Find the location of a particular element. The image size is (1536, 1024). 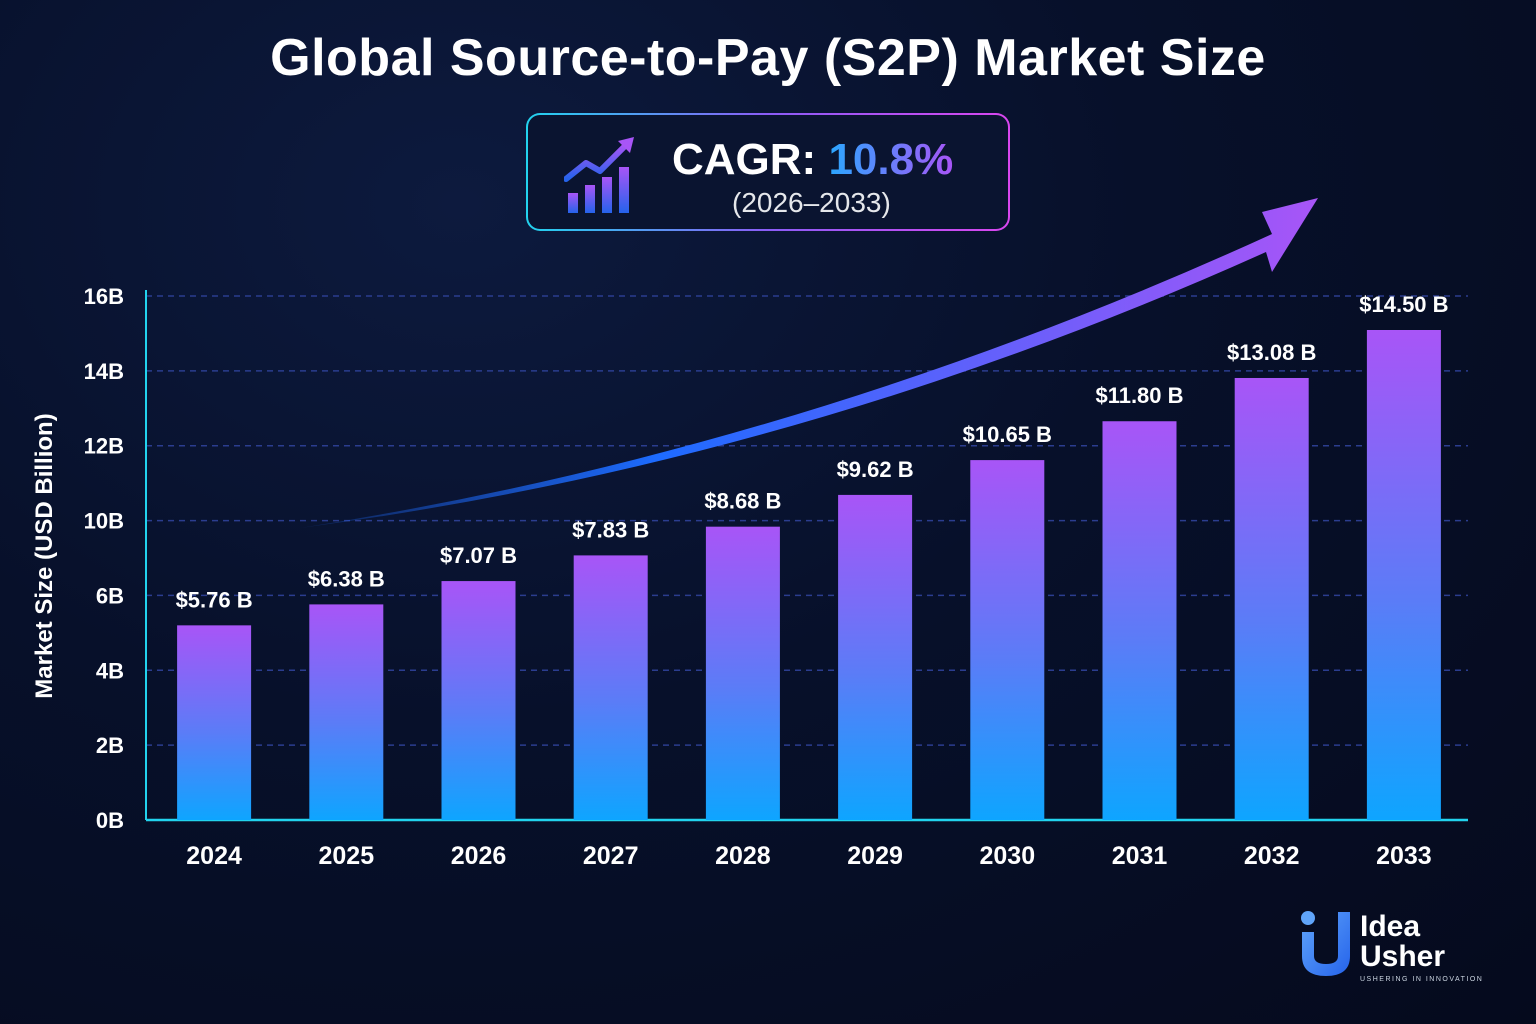

y-tick-label: 4B is located at coordinates (110, 670).